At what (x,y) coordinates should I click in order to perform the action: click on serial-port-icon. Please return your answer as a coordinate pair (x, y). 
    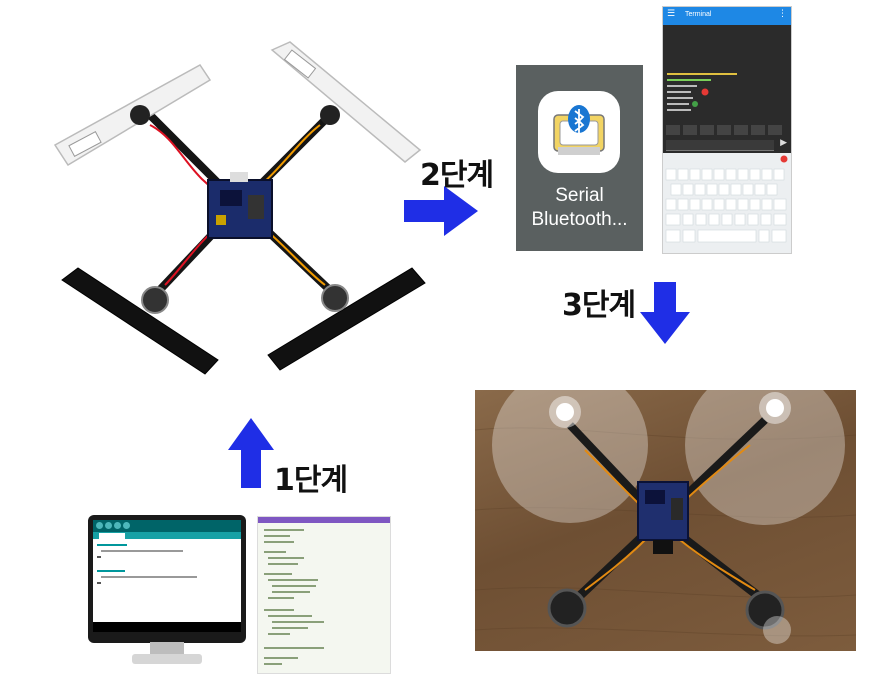
    Looking at the image, I should click on (579, 130).